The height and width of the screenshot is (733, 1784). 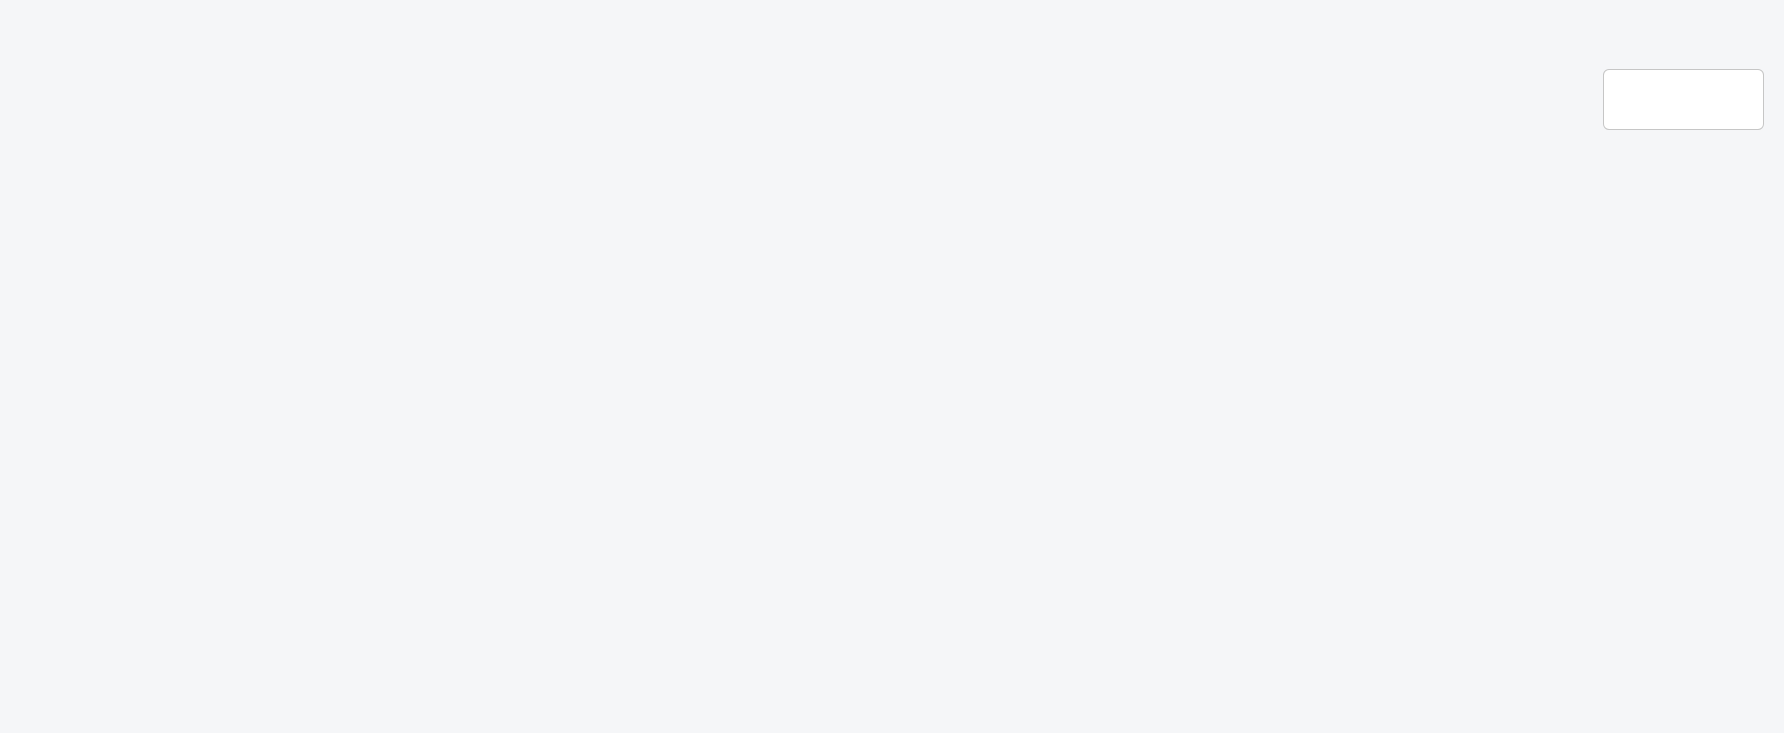 I want to click on observed-line-sample, so click(x=1633, y=113).